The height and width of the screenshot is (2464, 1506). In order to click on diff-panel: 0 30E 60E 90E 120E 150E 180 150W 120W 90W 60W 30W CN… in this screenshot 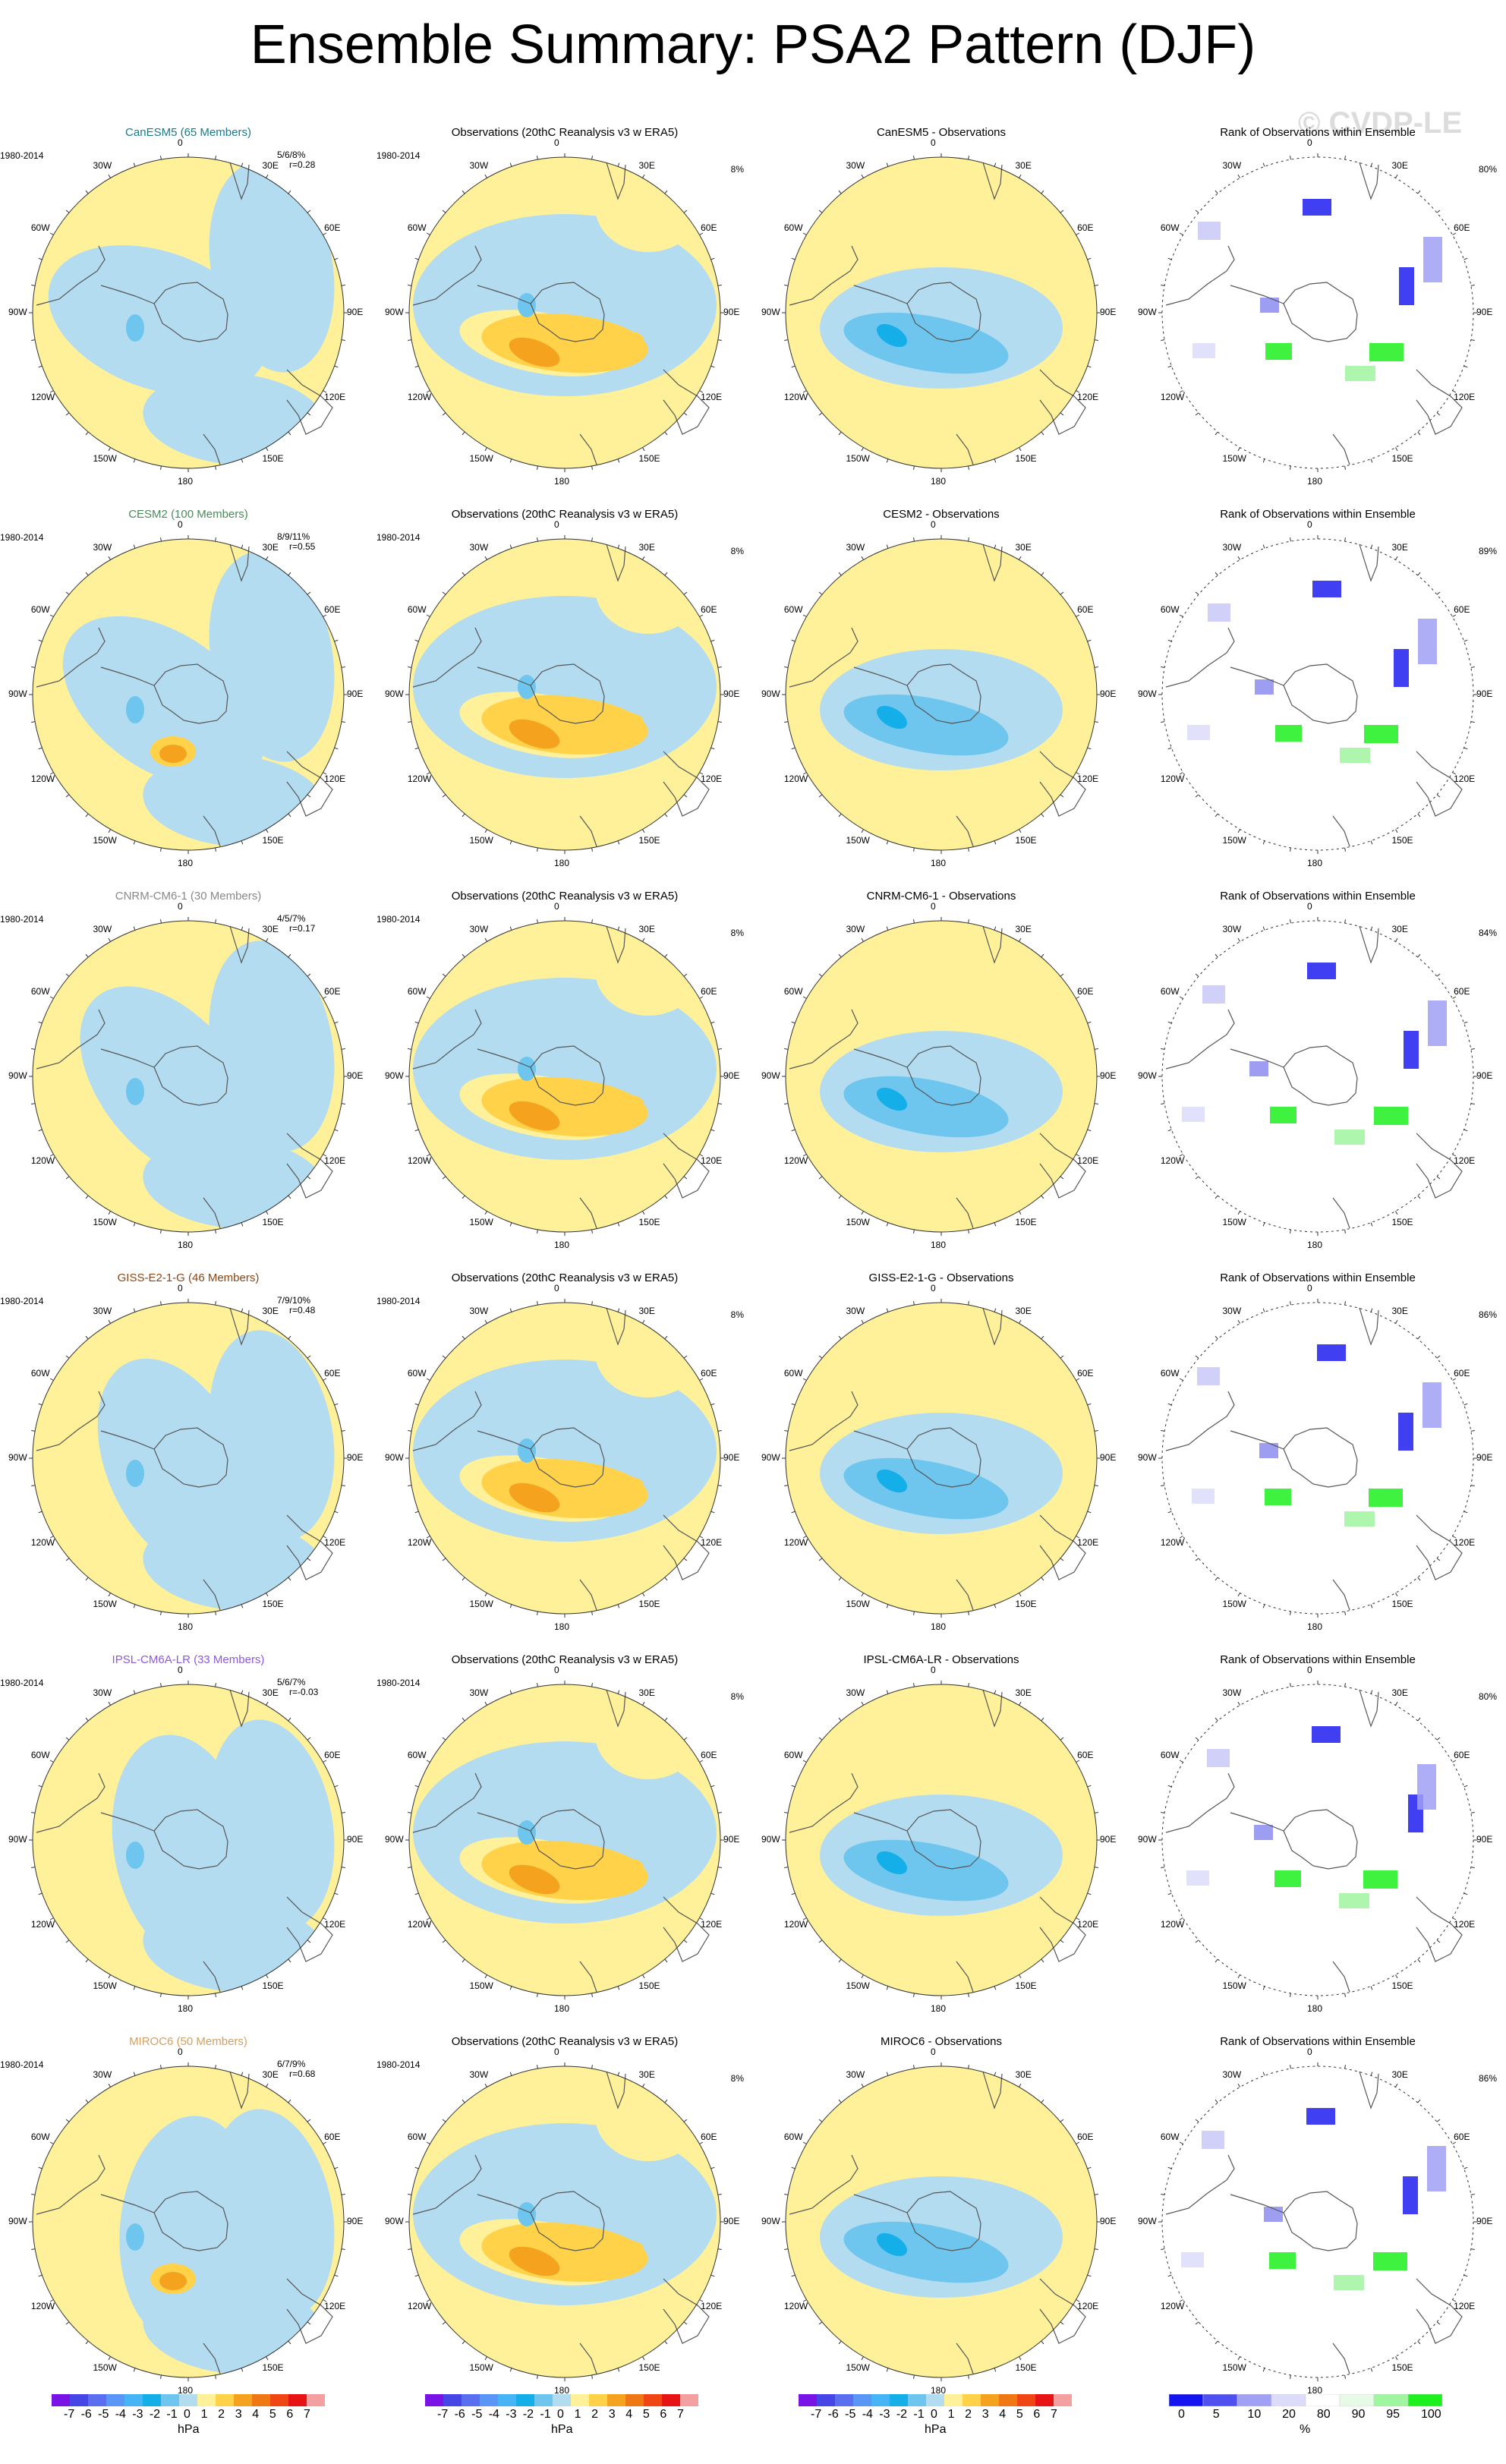, I will do `click(941, 1076)`.